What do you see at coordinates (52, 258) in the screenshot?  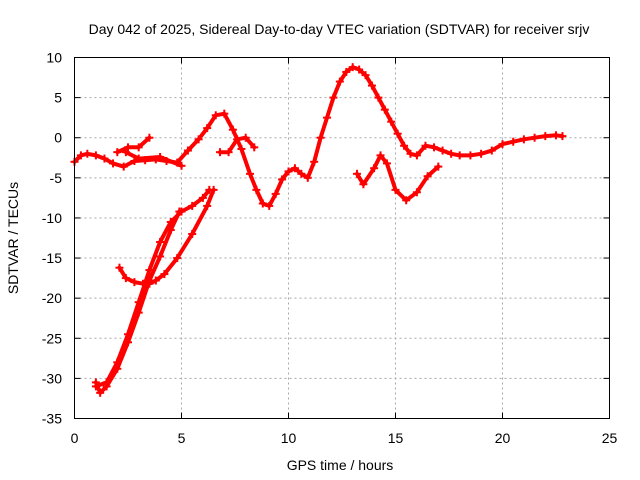 I see `y-tick-label: -15` at bounding box center [52, 258].